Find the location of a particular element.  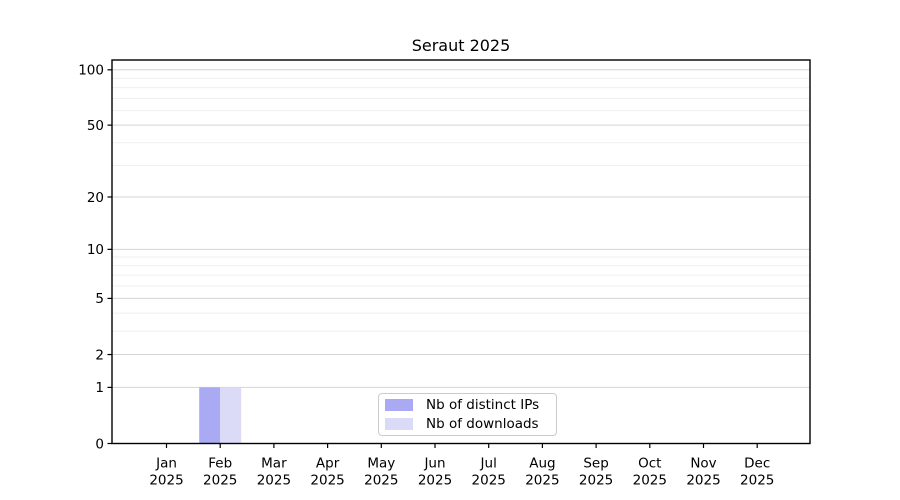

y-axis-tick-label: 5 is located at coordinates (99, 299).